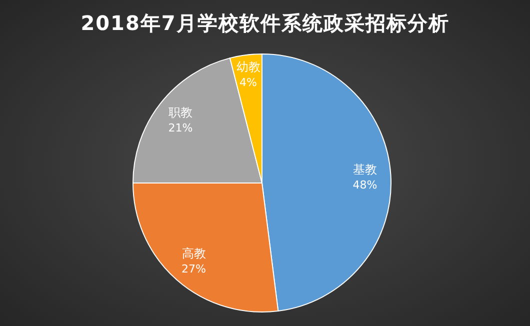  What do you see at coordinates (364, 169) in the screenshot?
I see `slice-label: 基教` at bounding box center [364, 169].